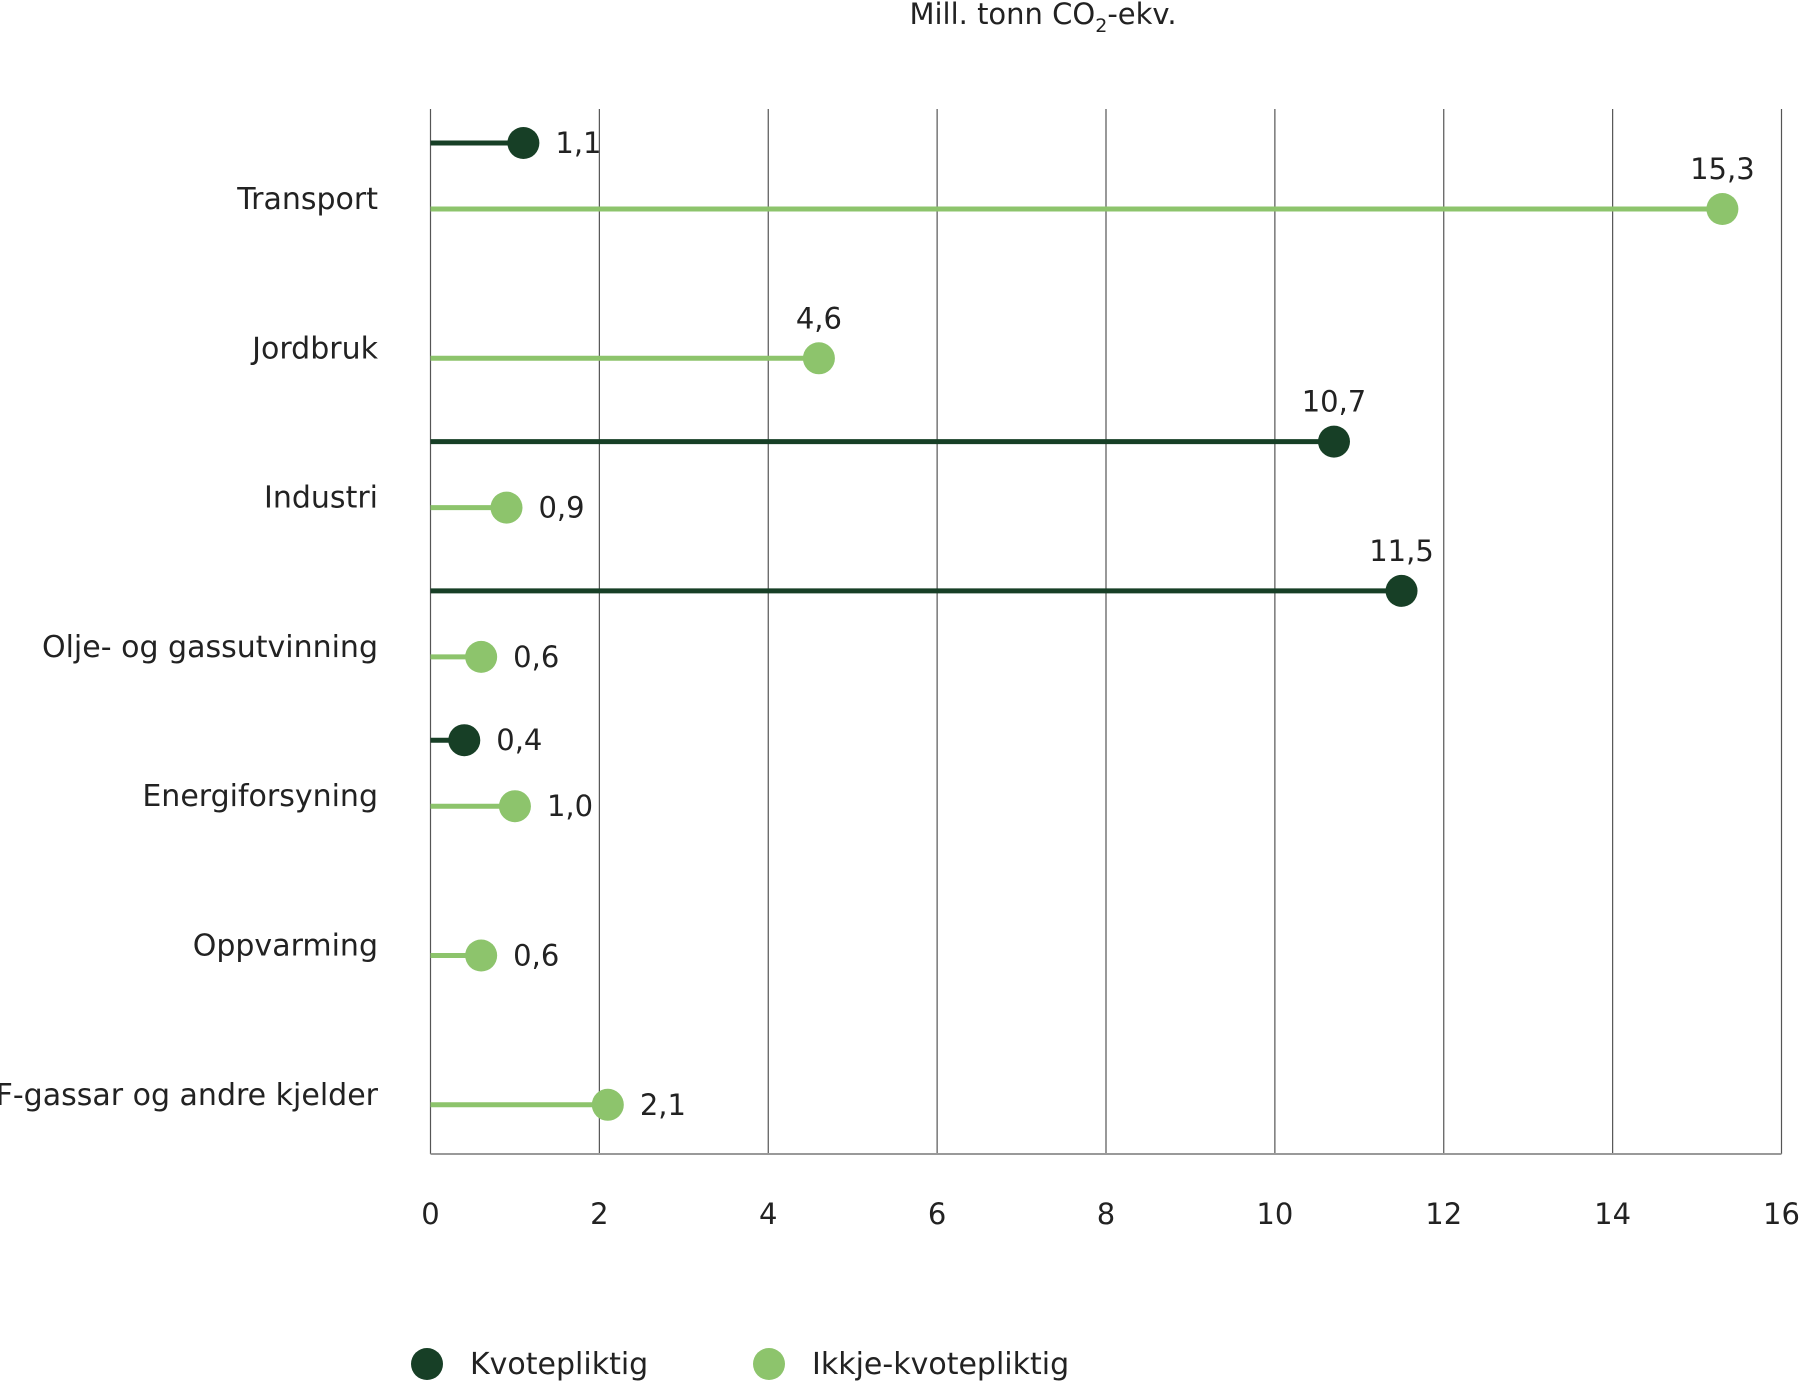  Describe the element at coordinates (599, 1214) in the screenshot. I see `x-tick-label: 2` at that location.